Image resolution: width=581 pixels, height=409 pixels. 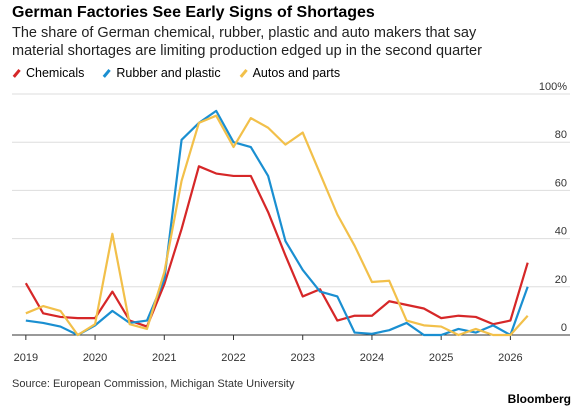 What do you see at coordinates (510, 358) in the screenshot?
I see `x-tick-label: 2026` at bounding box center [510, 358].